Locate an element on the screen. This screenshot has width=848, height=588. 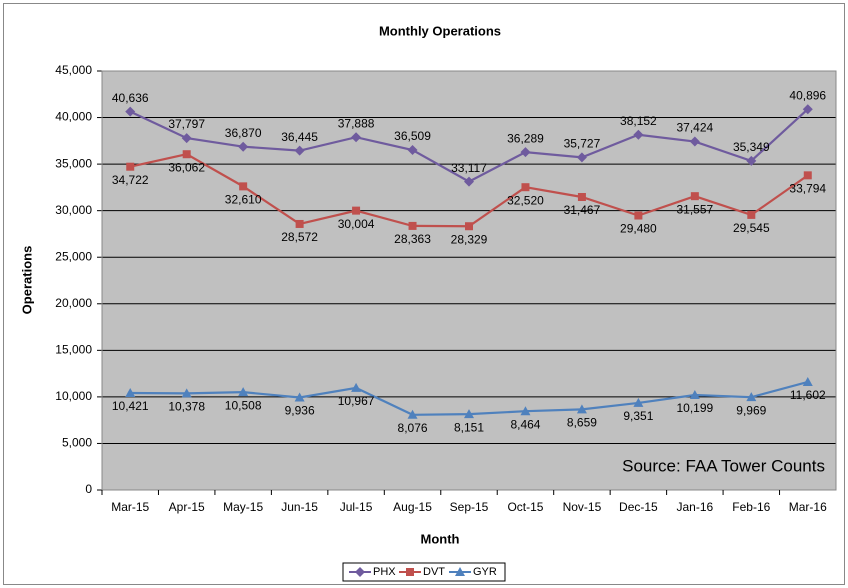
data-label: 29,545 is located at coordinates (751, 228).